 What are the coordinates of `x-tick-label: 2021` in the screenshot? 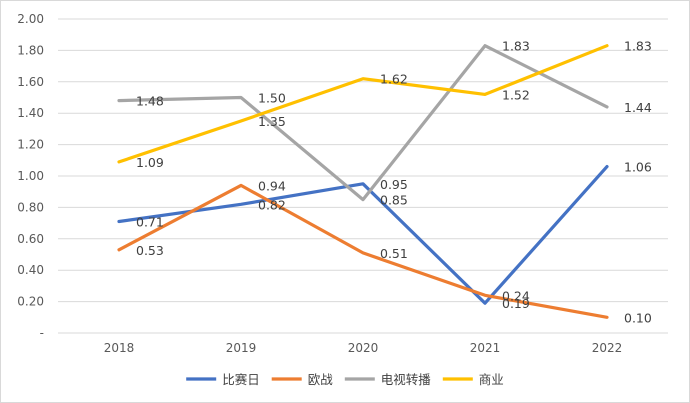 It's located at (485, 348).